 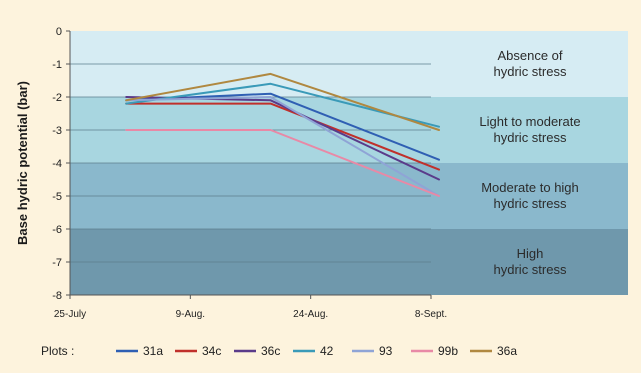 I want to click on y-tick-label-7: -7, so click(x=57, y=263).